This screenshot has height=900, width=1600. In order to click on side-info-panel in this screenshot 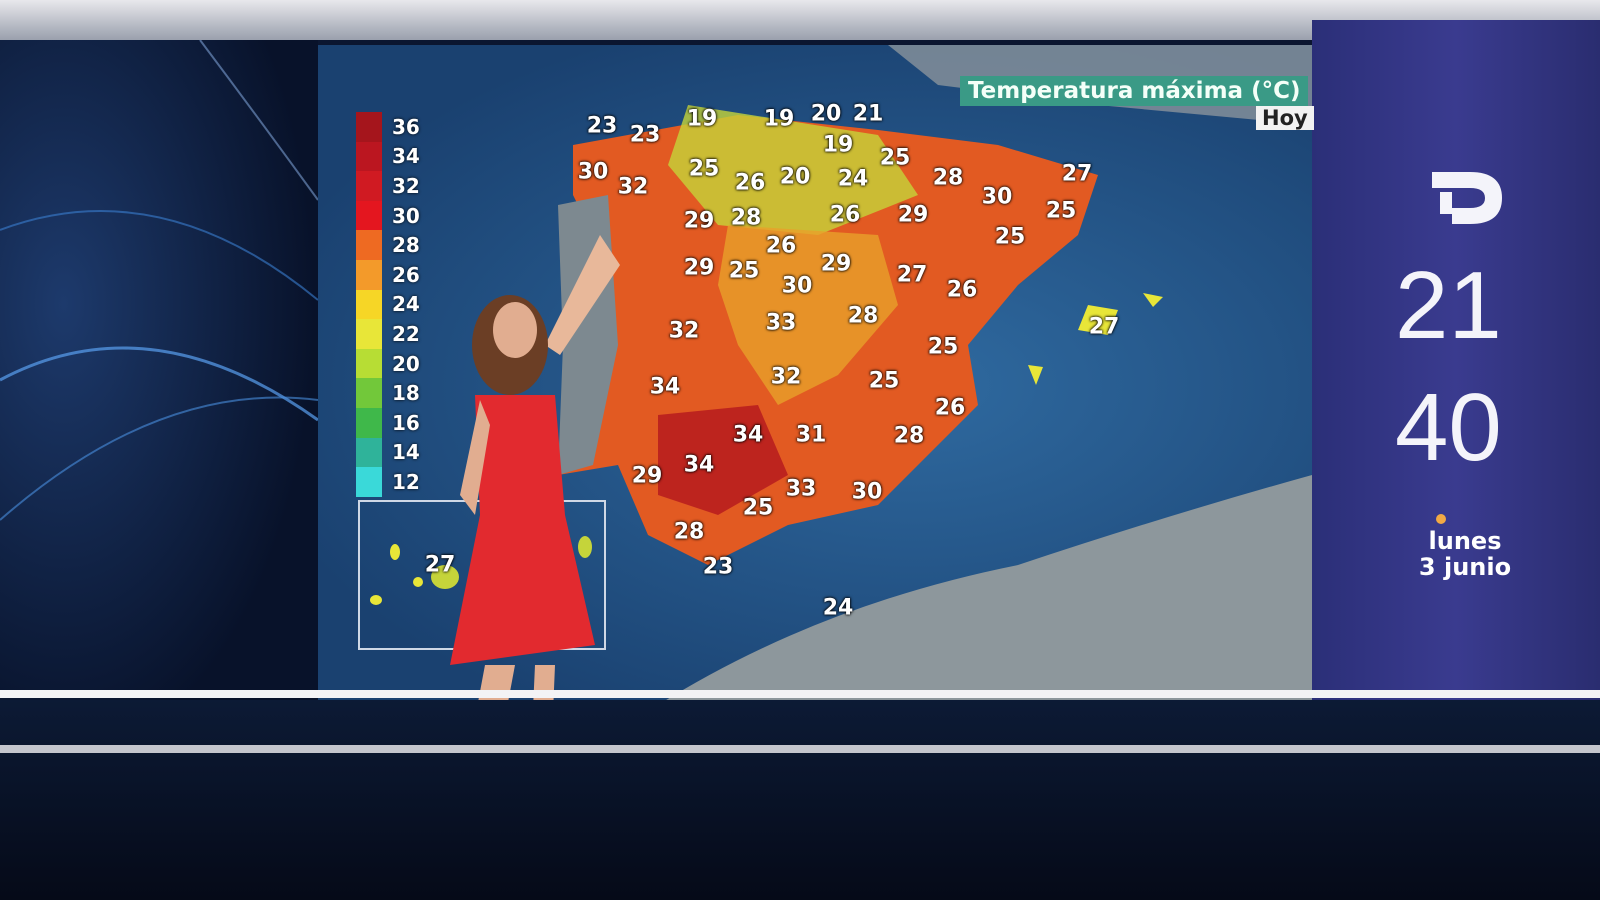, I will do `click(1456, 385)`.